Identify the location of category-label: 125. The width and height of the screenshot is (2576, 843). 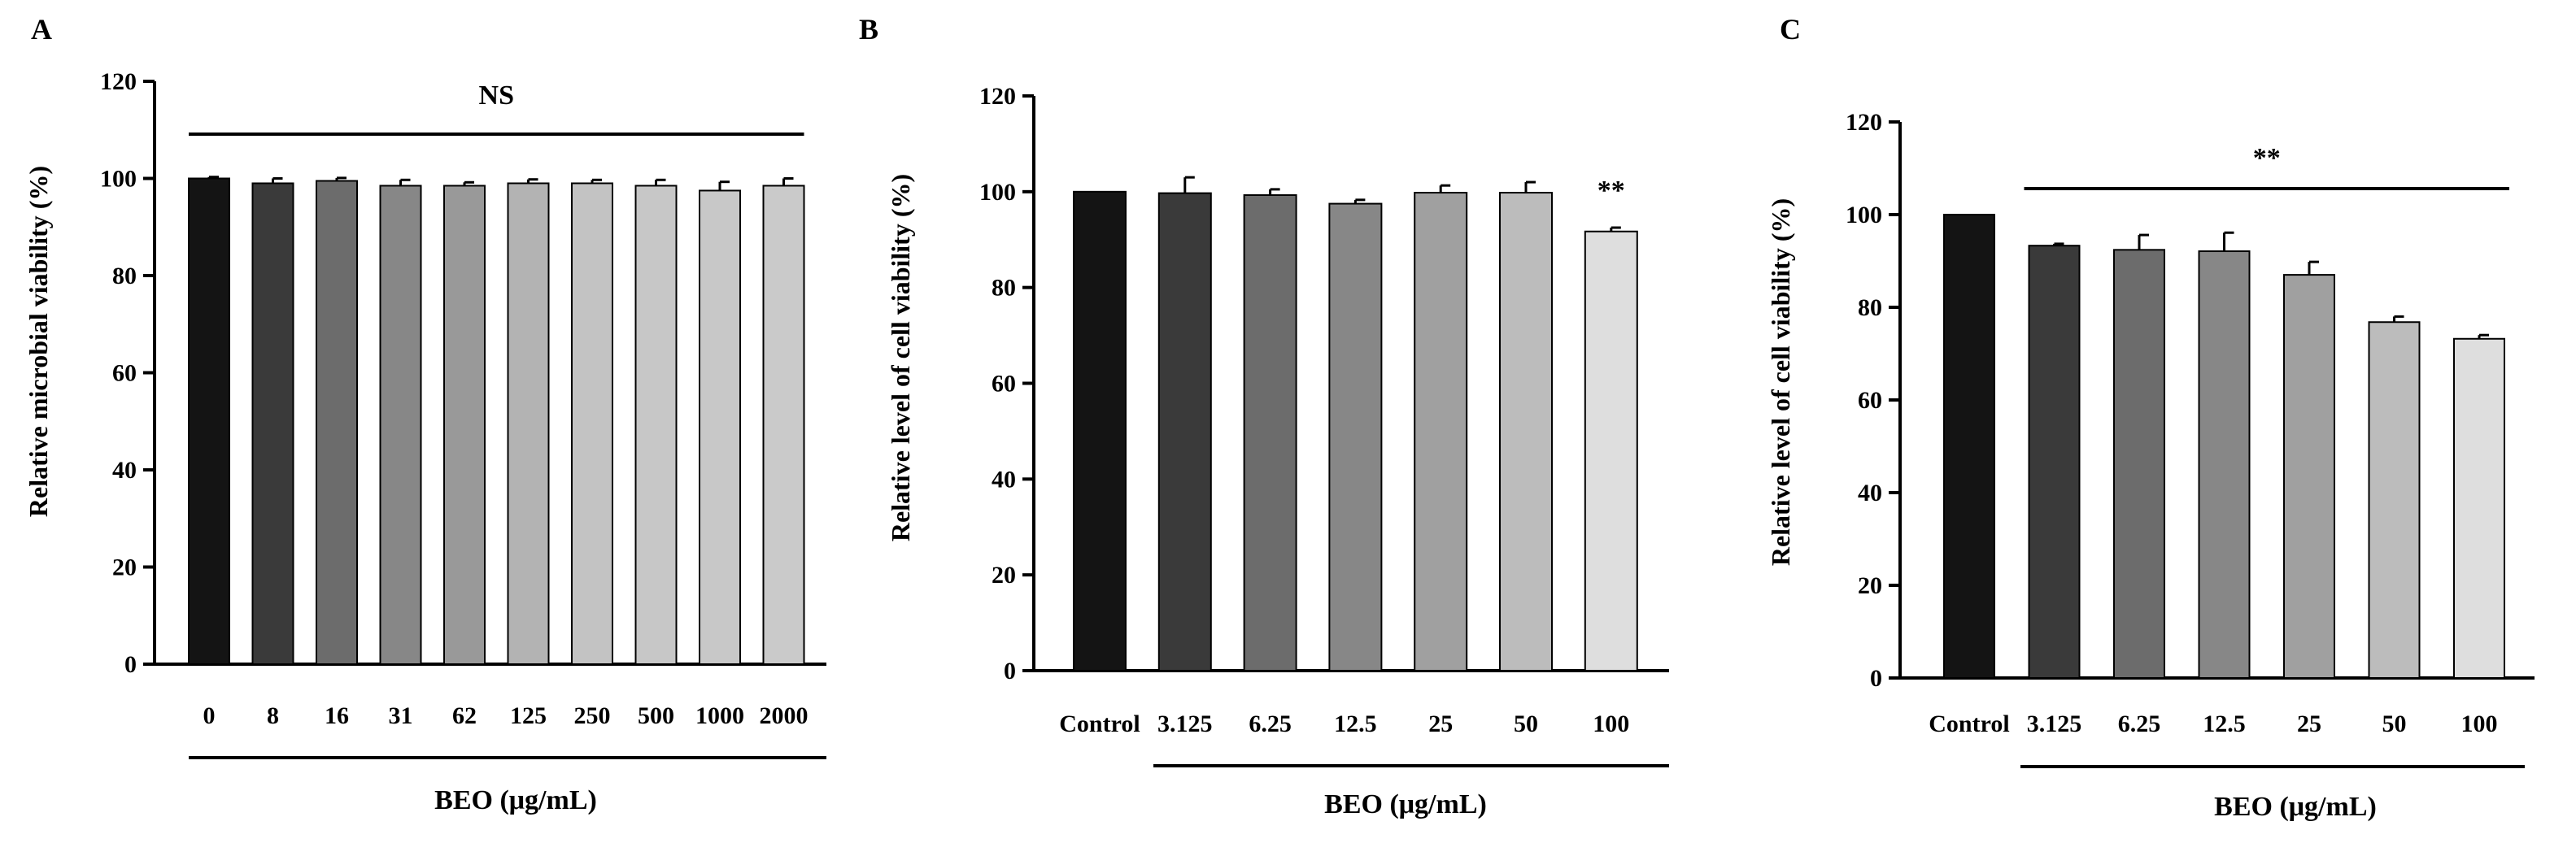
(528, 715).